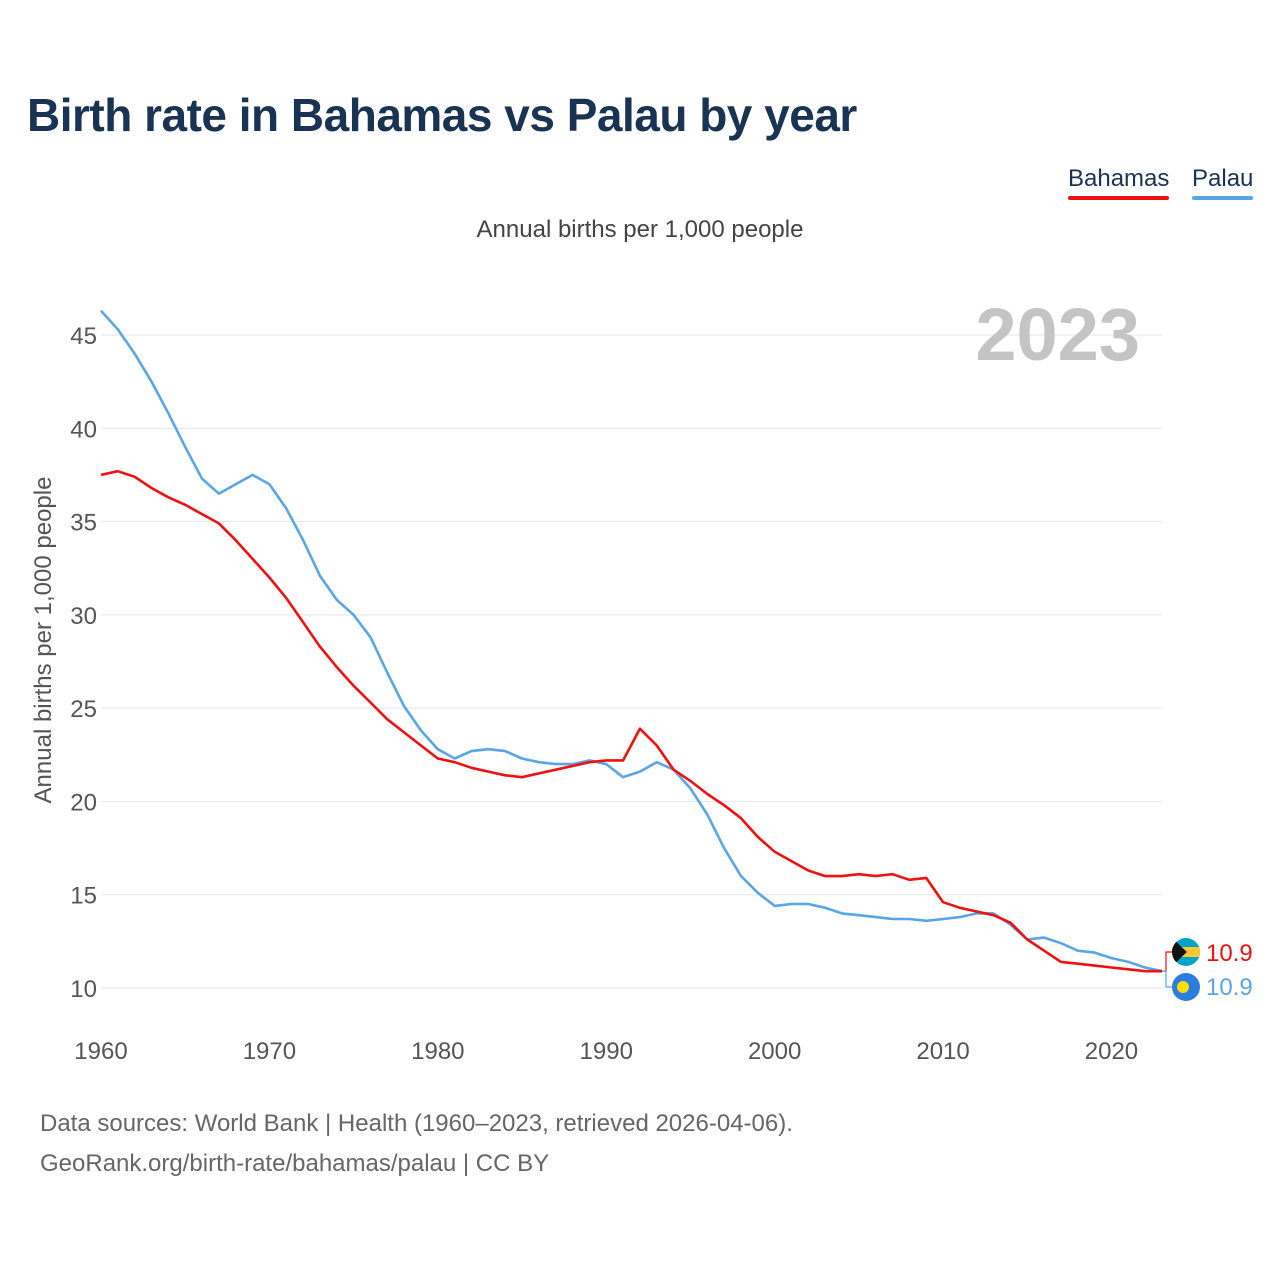 This screenshot has width=1280, height=1280. What do you see at coordinates (640, 229) in the screenshot?
I see `chart-subtitle: Annual births per 1,000 people` at bounding box center [640, 229].